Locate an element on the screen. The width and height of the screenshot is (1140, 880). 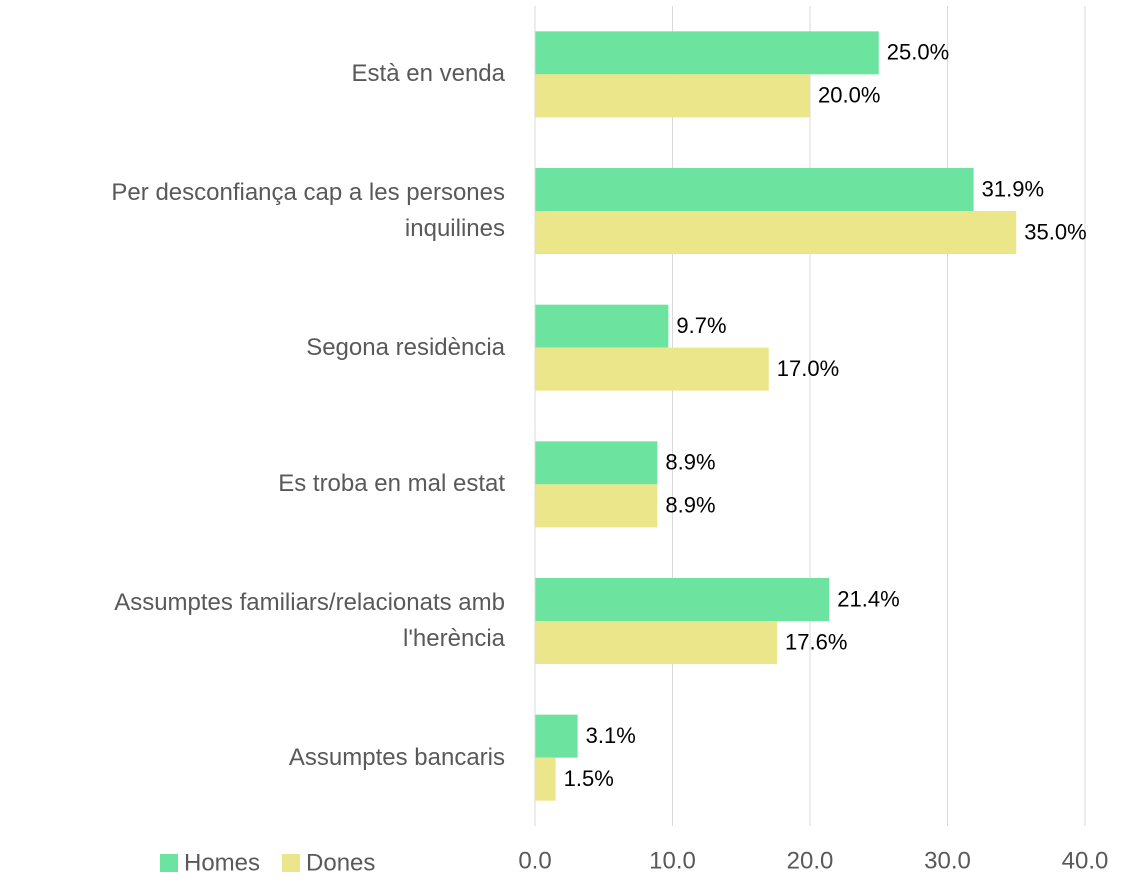
x-tick-label: 40.0 is located at coordinates (1085, 860).